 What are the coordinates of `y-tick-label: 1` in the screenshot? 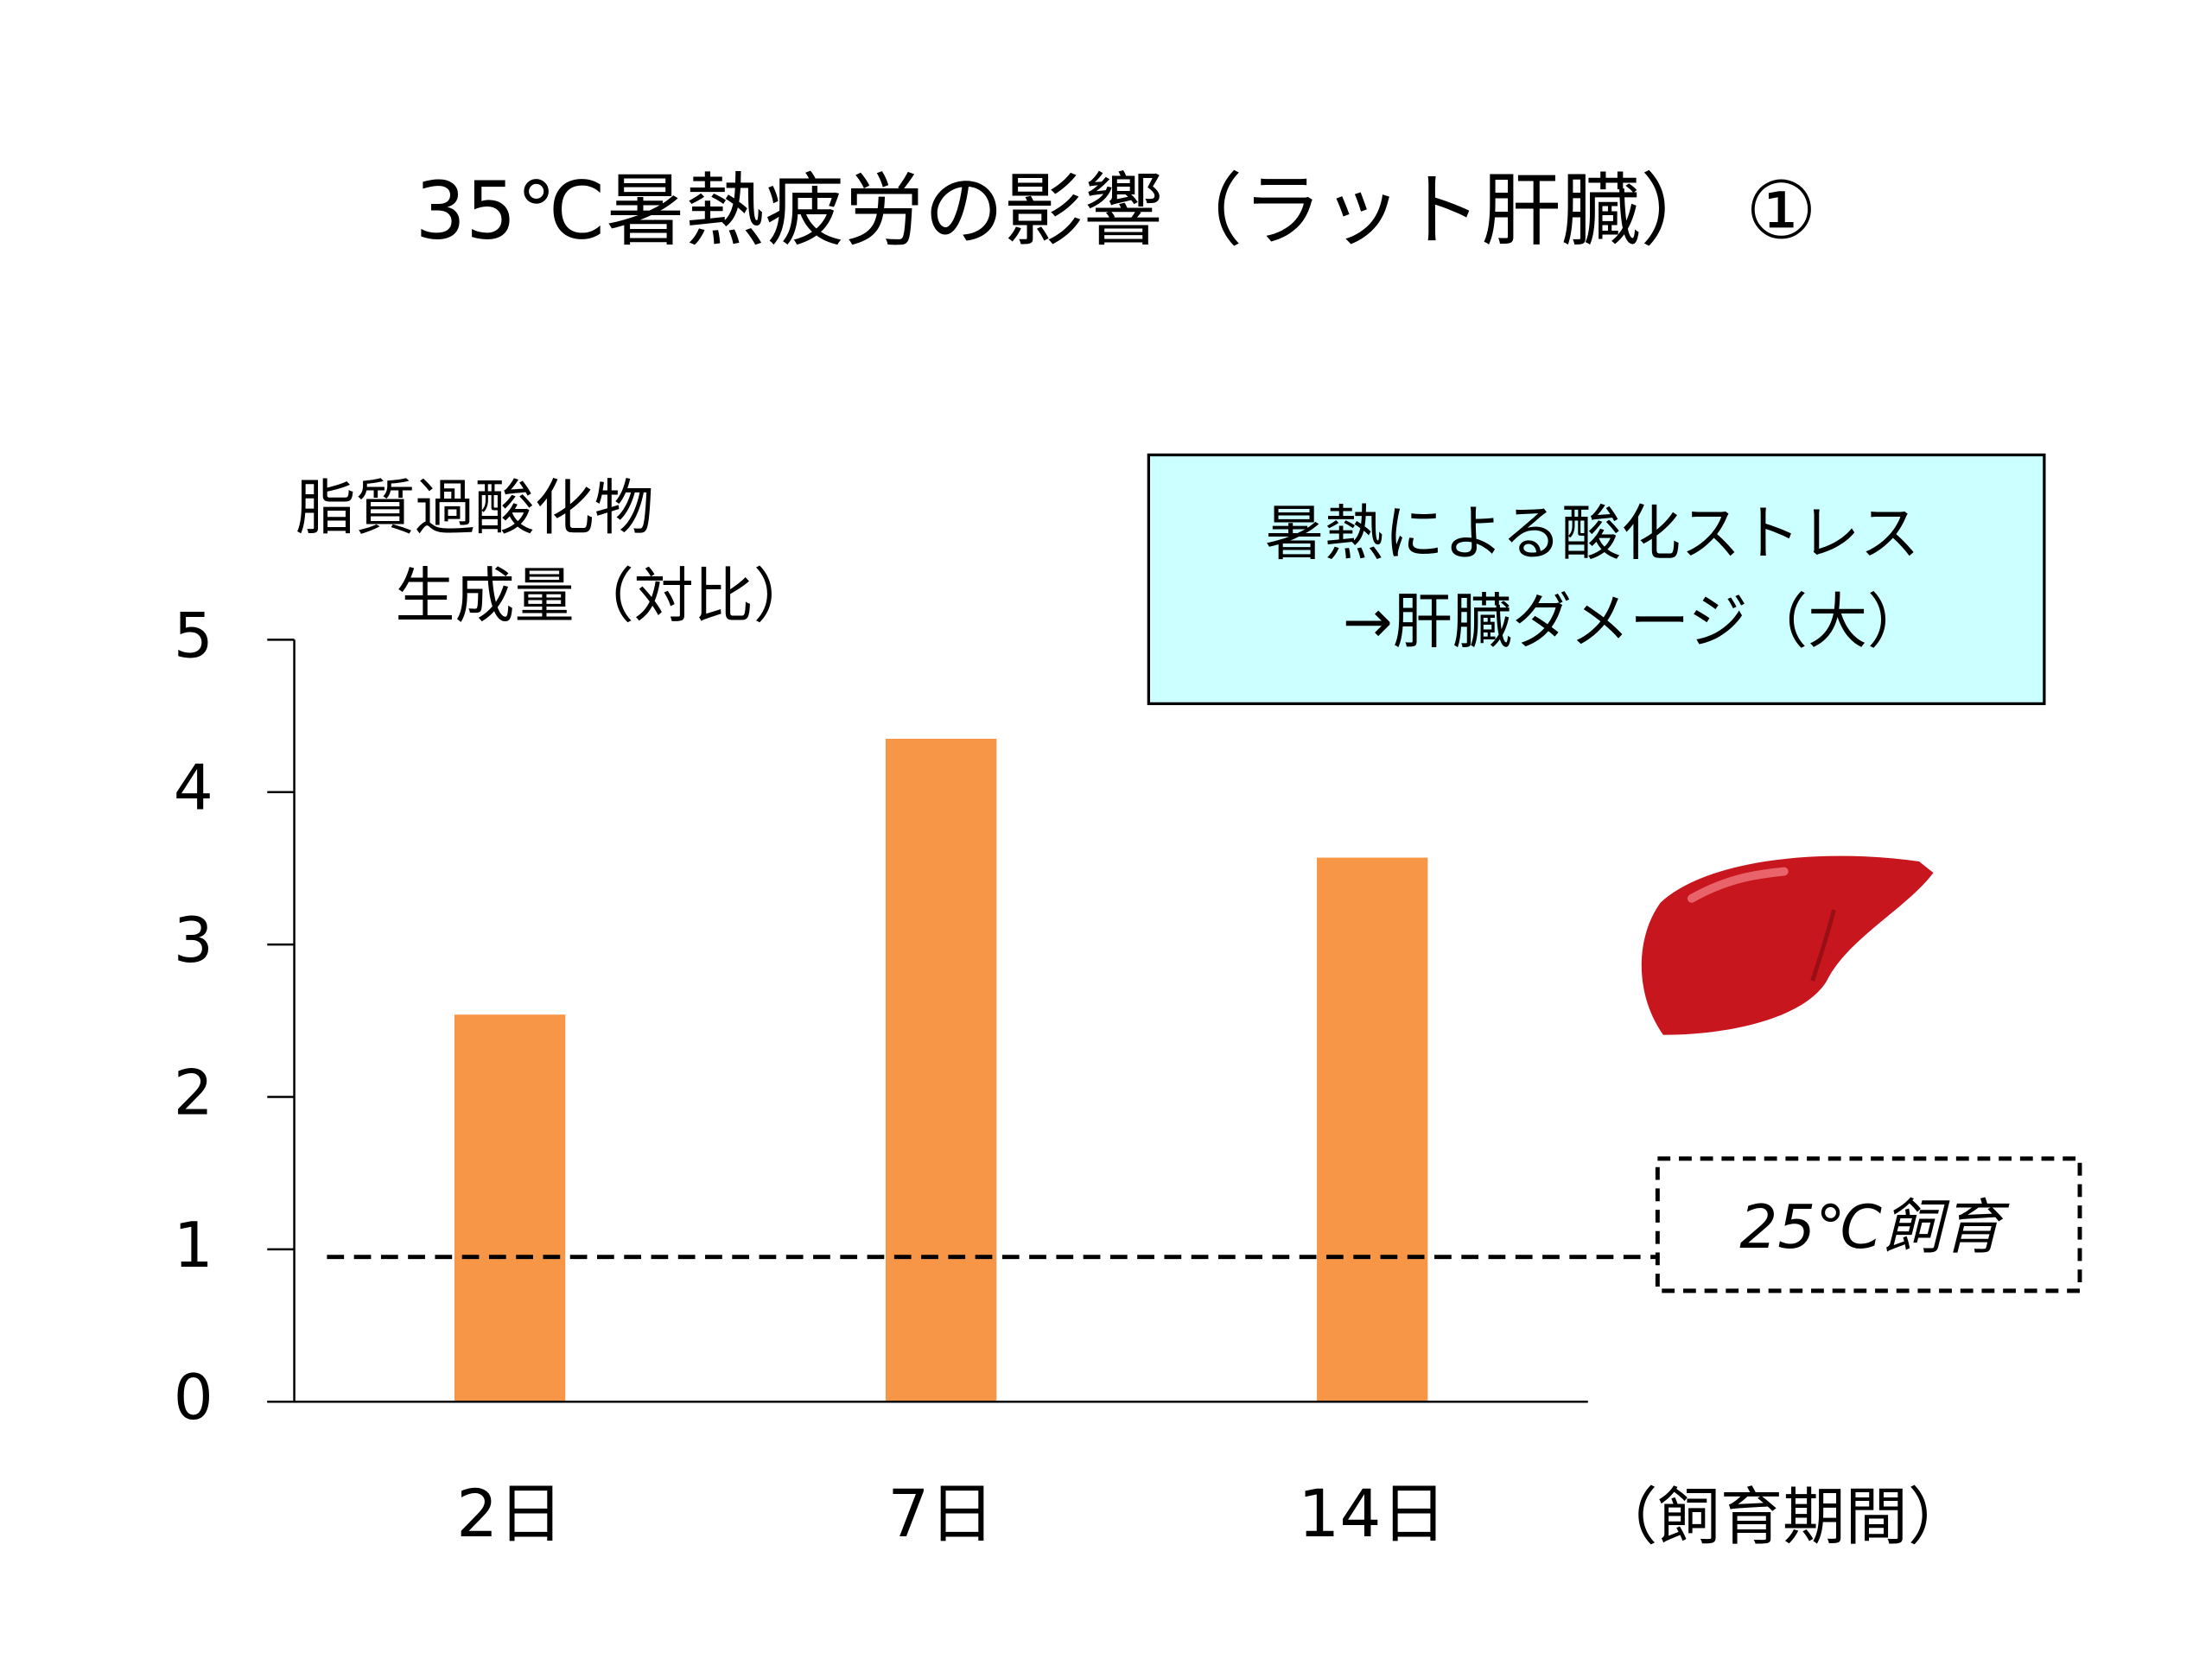 It's located at (193, 1246).